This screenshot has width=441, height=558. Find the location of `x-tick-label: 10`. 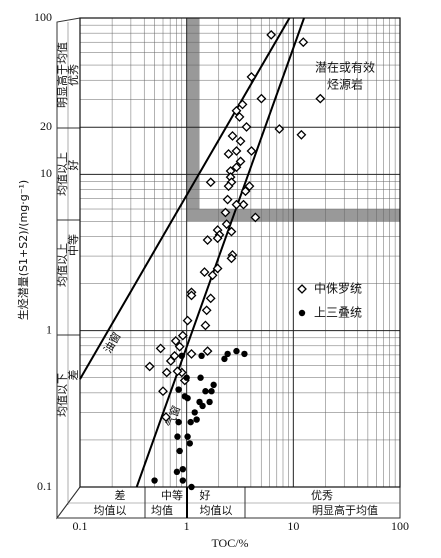

x-tick-label: 10 is located at coordinates (293, 526).